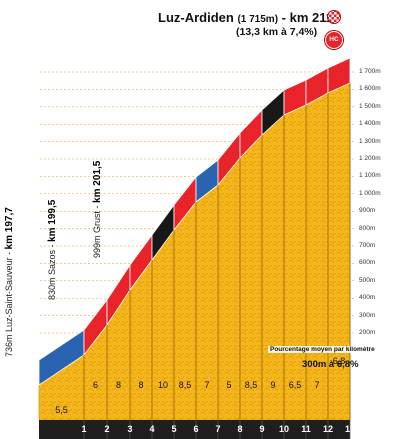 The image size is (400, 439). Describe the element at coordinates (367, 315) in the screenshot. I see `y-tick-label: 300m` at that location.